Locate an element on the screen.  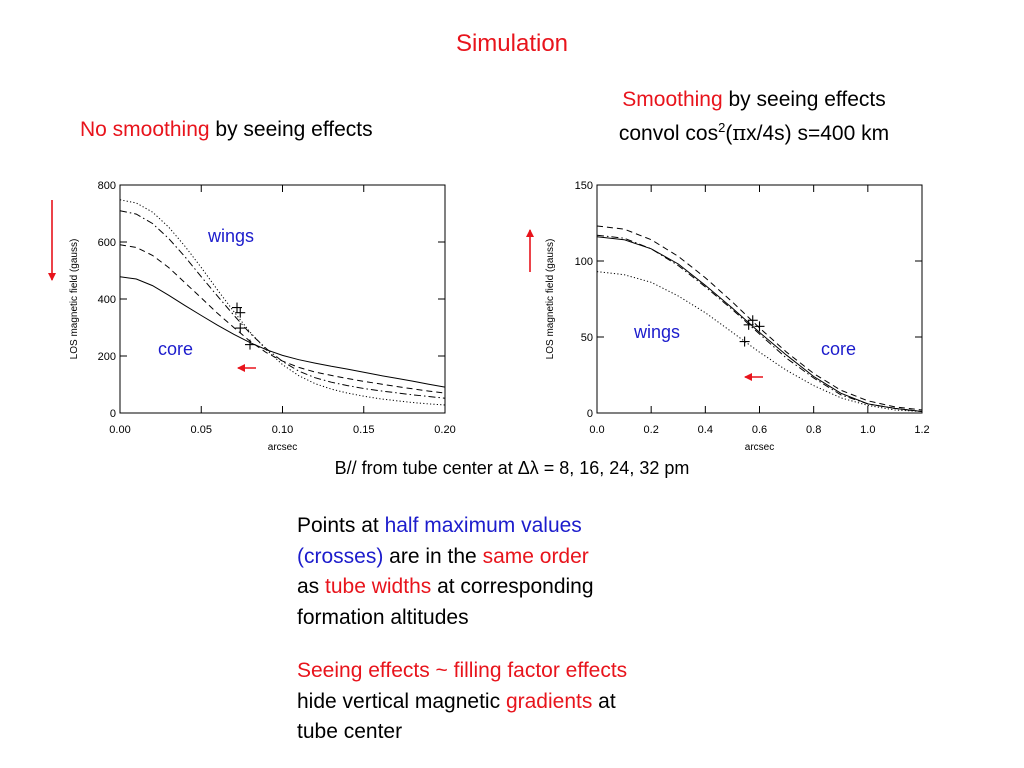
right-caption-line1-rest: by seeing effects is located at coordinates (804, 99).